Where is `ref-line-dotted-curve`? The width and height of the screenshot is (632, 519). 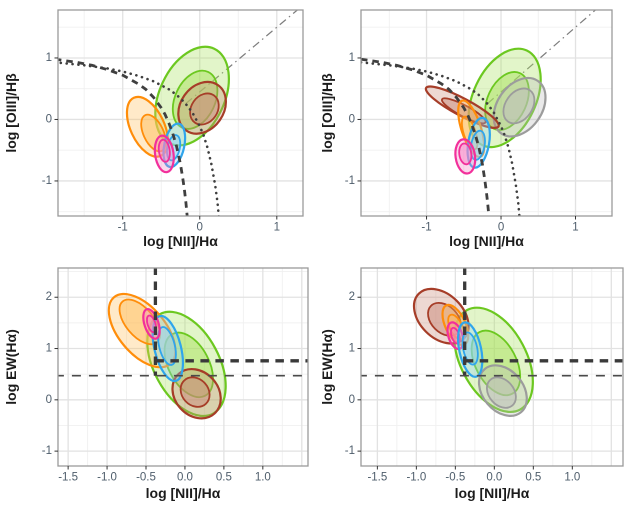
ref-line-dotted-curve is located at coordinates (139, 138).